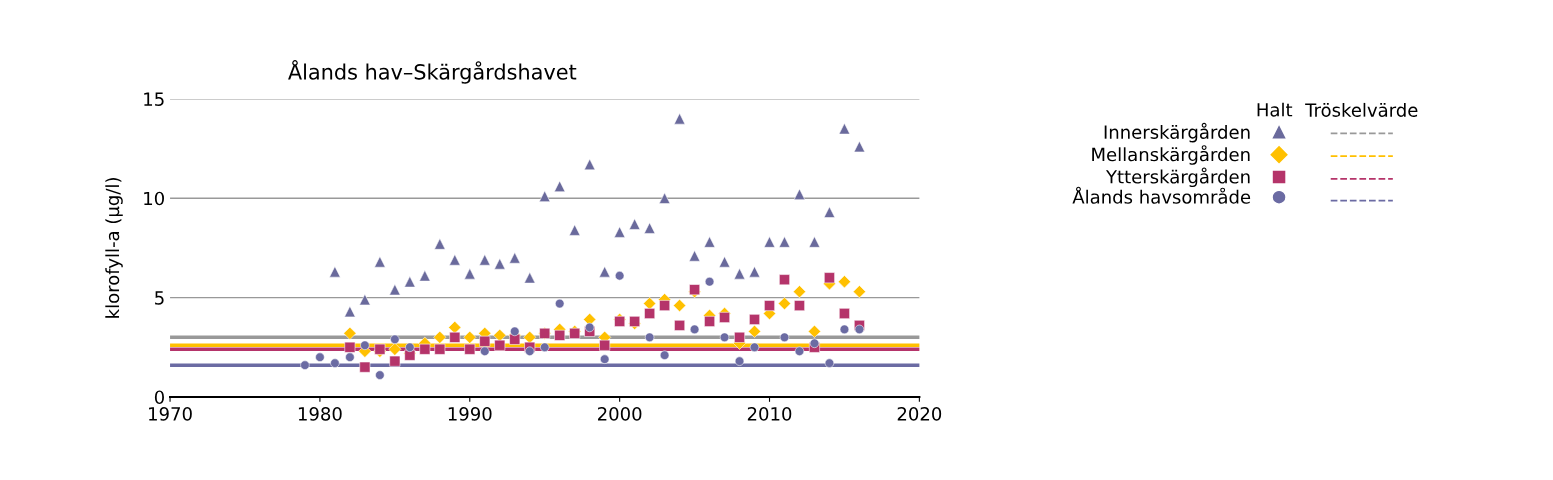  What do you see at coordinates (320, 414) in the screenshot?
I see `x-tick-label: 1980` at bounding box center [320, 414].